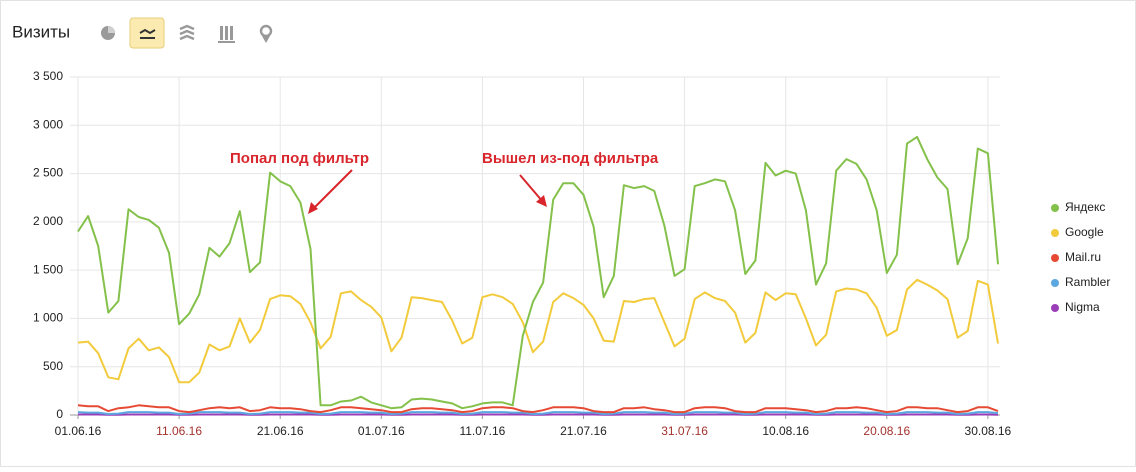 This screenshot has width=1136, height=472. What do you see at coordinates (226, 34) in the screenshot?
I see `bar-button` at bounding box center [226, 34].